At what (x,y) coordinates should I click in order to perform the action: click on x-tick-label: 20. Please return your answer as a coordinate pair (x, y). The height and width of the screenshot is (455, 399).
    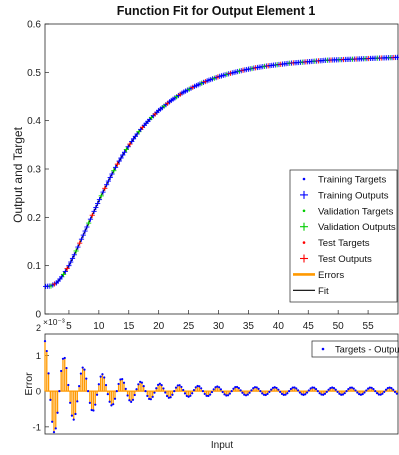
    Looking at the image, I should click on (159, 326).